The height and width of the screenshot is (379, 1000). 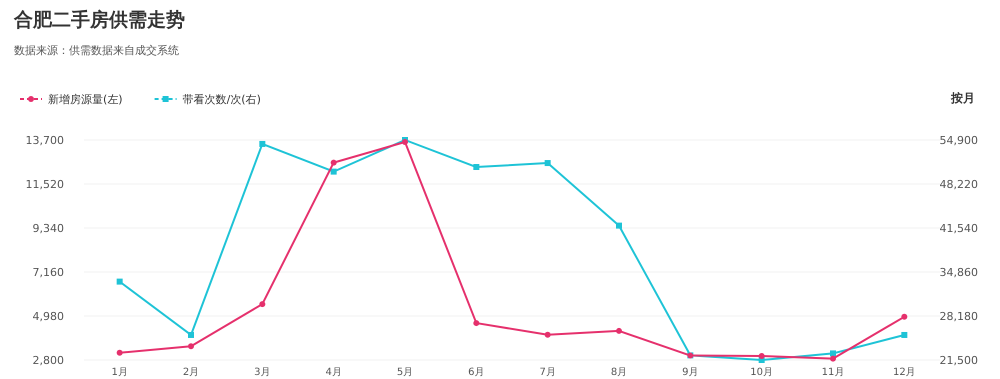 What do you see at coordinates (45, 140) in the screenshot?
I see `y-tick-label: 13,700` at bounding box center [45, 140].